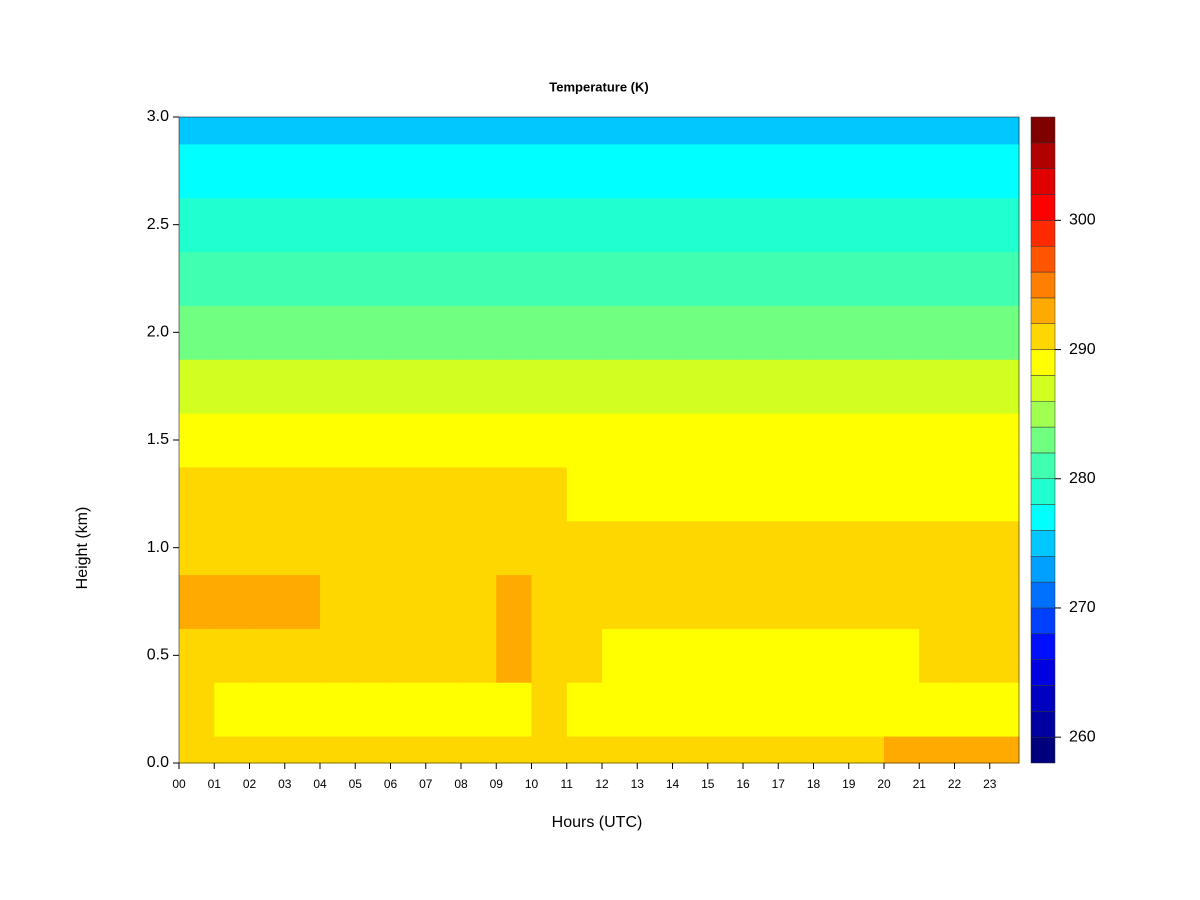  What do you see at coordinates (779, 784) in the screenshot?
I see `x-tick-label: 17` at bounding box center [779, 784].